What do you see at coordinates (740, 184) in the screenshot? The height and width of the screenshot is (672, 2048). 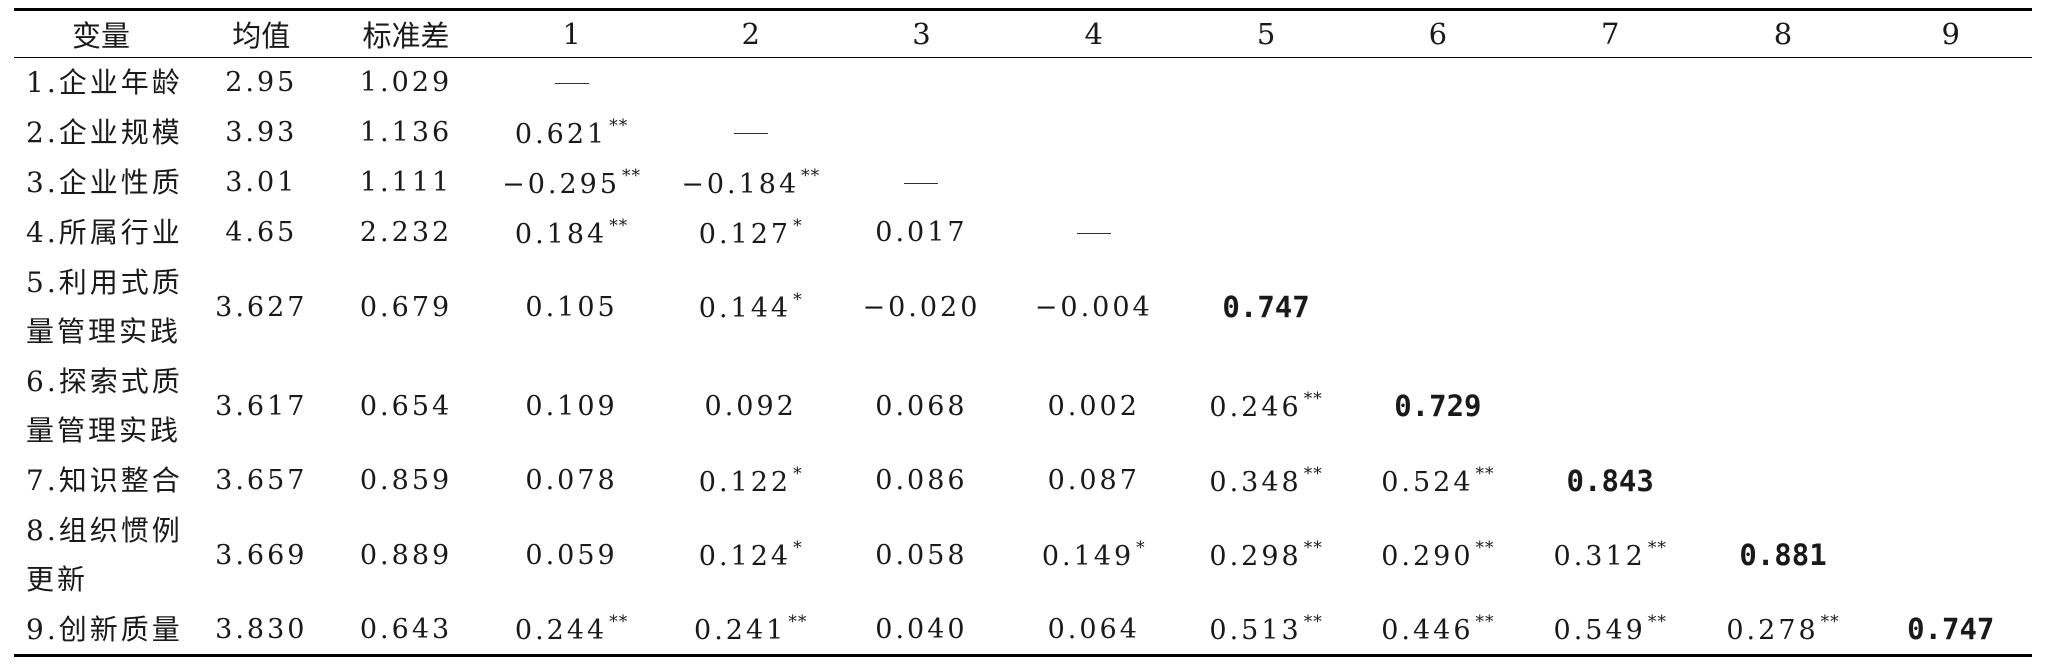 I see `correlation-value: −0.184` at bounding box center [740, 184].